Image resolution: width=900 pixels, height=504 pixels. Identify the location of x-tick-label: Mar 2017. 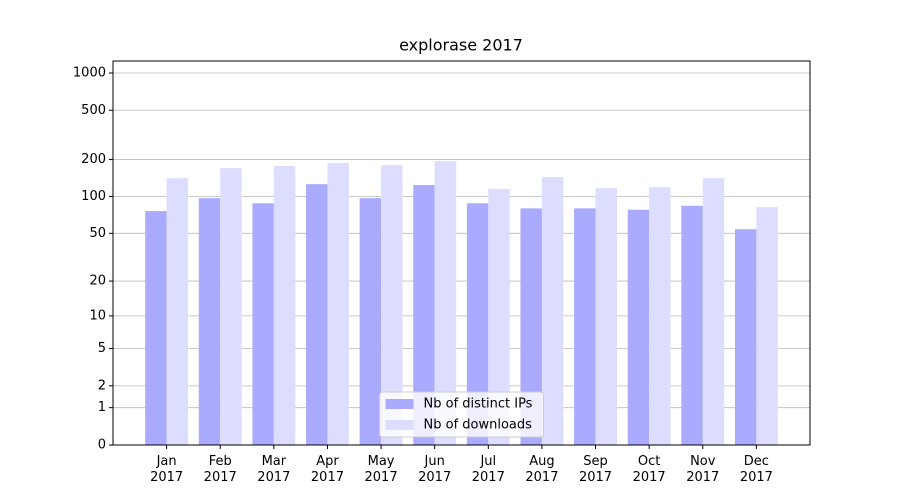
(273, 469).